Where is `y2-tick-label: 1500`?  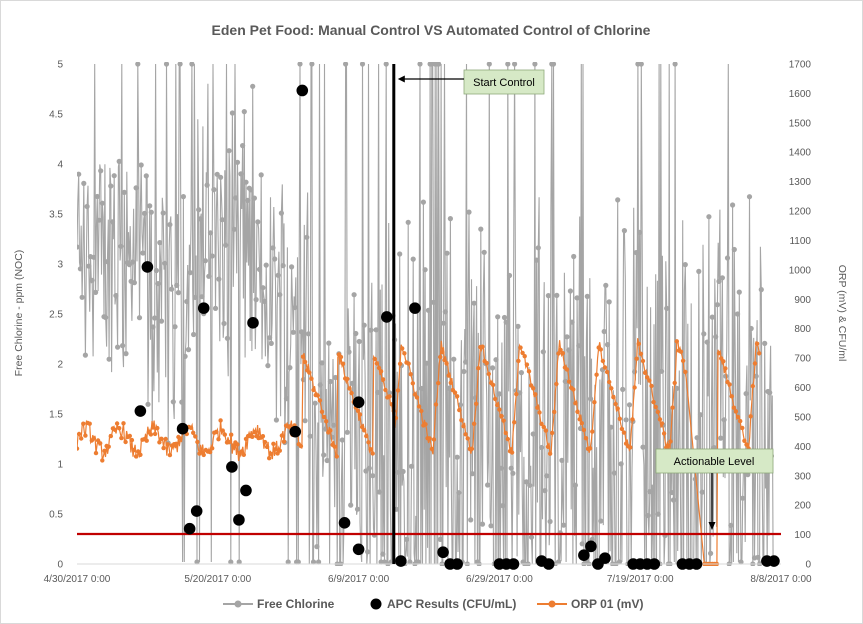 y2-tick-label: 1500 is located at coordinates (800, 123).